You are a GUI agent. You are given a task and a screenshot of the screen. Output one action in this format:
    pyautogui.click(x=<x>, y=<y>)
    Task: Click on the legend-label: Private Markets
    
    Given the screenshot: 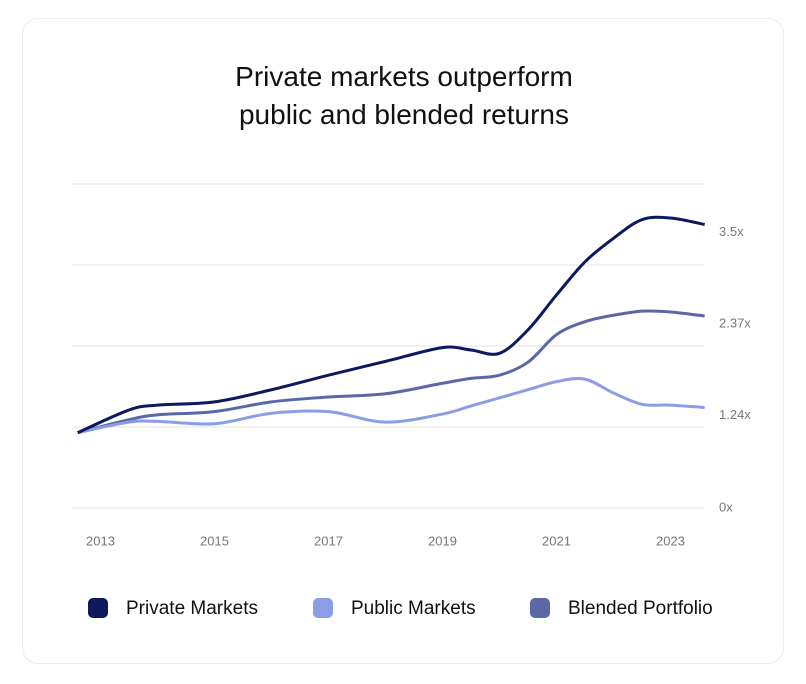 What is the action you would take?
    pyautogui.click(x=192, y=608)
    